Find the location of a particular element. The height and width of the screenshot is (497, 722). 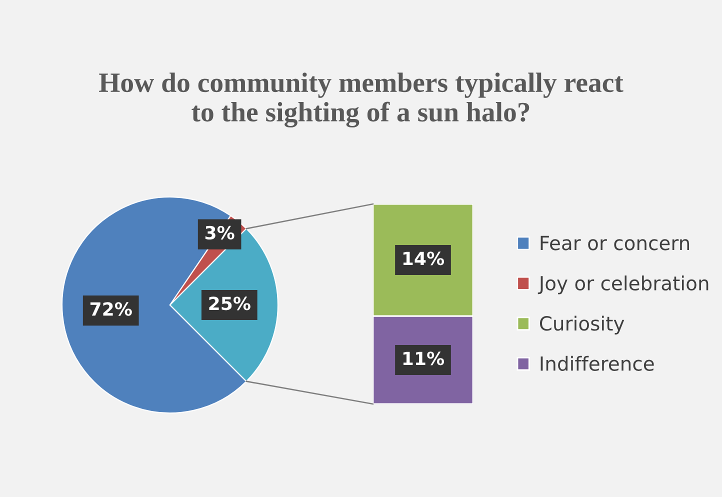

legend-label: Joy or celebration is located at coordinates (623, 284).